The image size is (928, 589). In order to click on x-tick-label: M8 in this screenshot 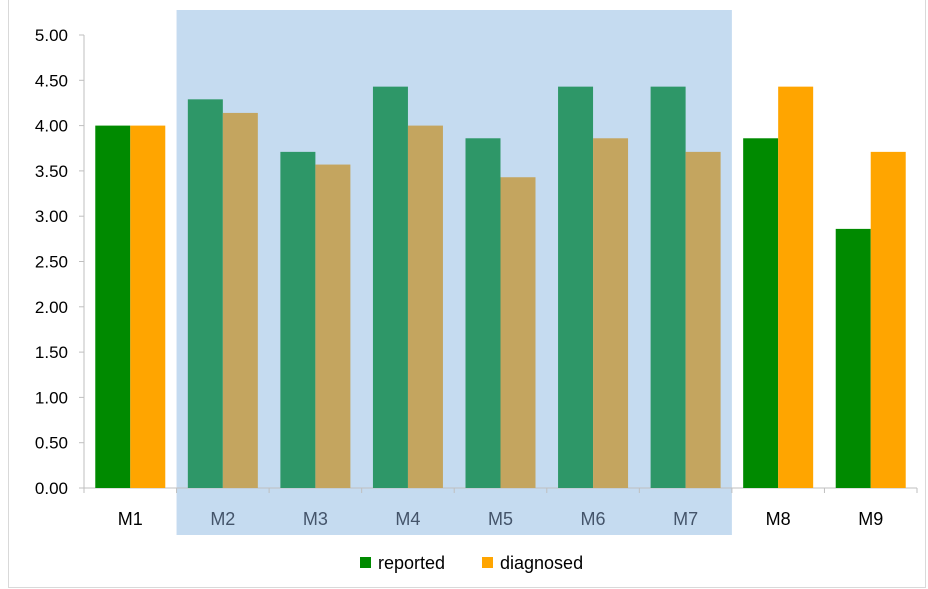, I will do `click(778, 519)`.